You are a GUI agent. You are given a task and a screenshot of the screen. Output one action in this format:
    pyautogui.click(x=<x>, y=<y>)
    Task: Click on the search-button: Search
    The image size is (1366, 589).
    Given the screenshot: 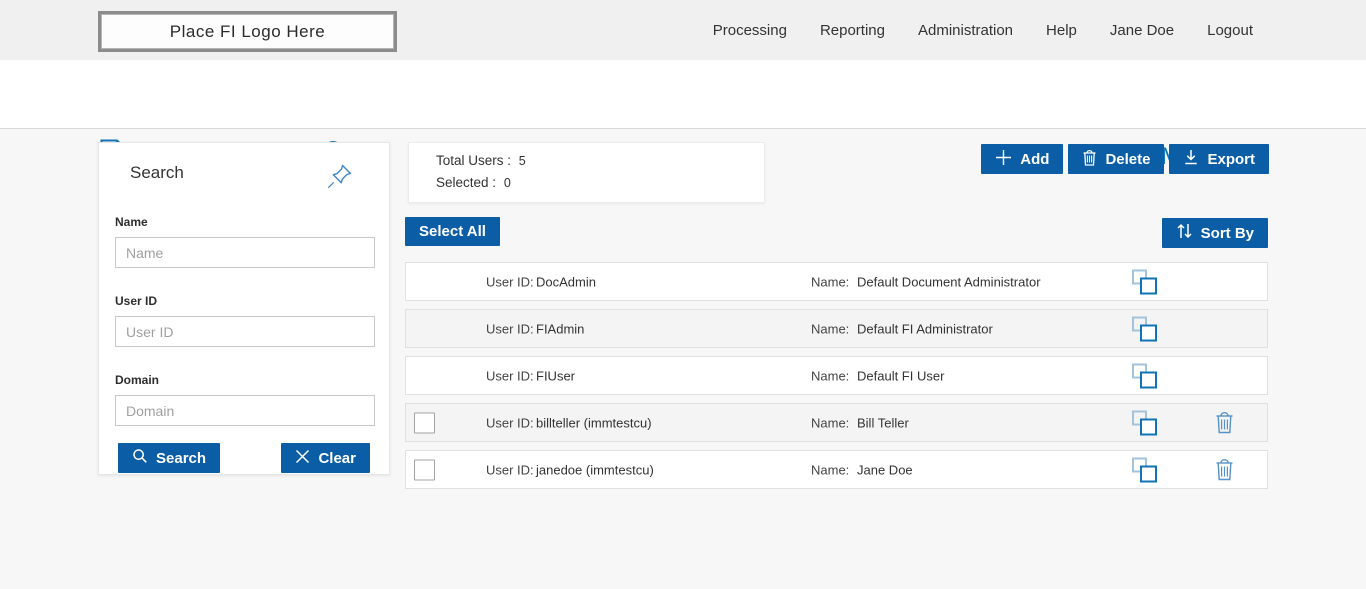 What is the action you would take?
    pyautogui.click(x=169, y=458)
    